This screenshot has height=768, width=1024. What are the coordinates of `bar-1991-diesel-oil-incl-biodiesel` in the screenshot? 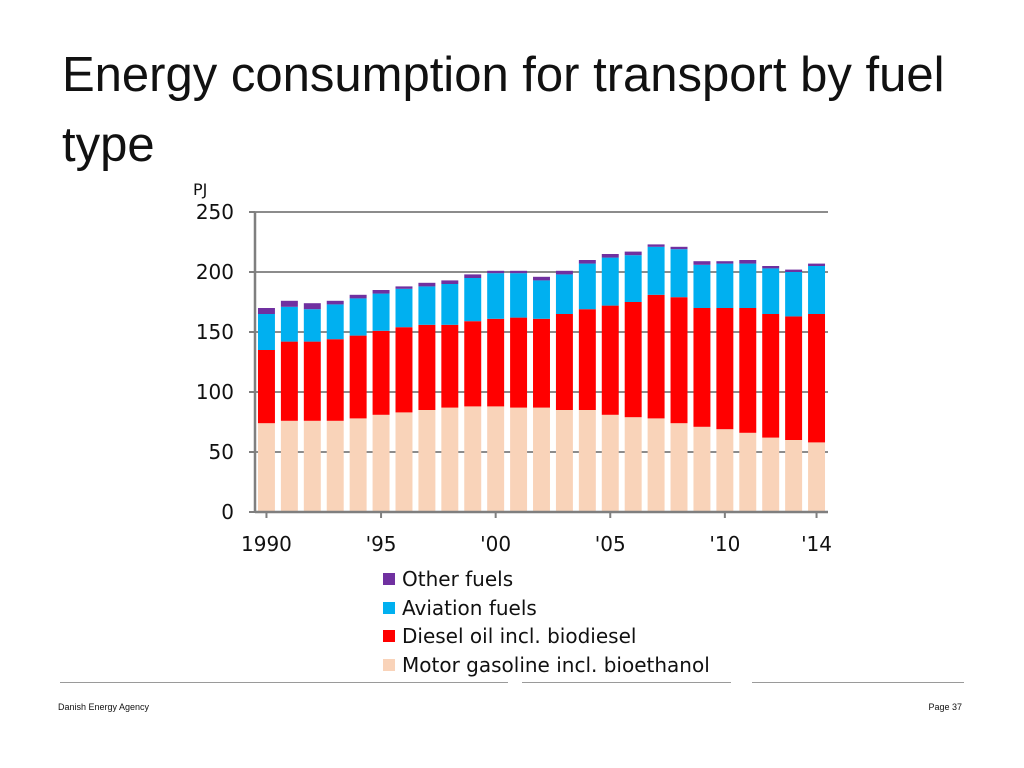 It's located at (289, 381).